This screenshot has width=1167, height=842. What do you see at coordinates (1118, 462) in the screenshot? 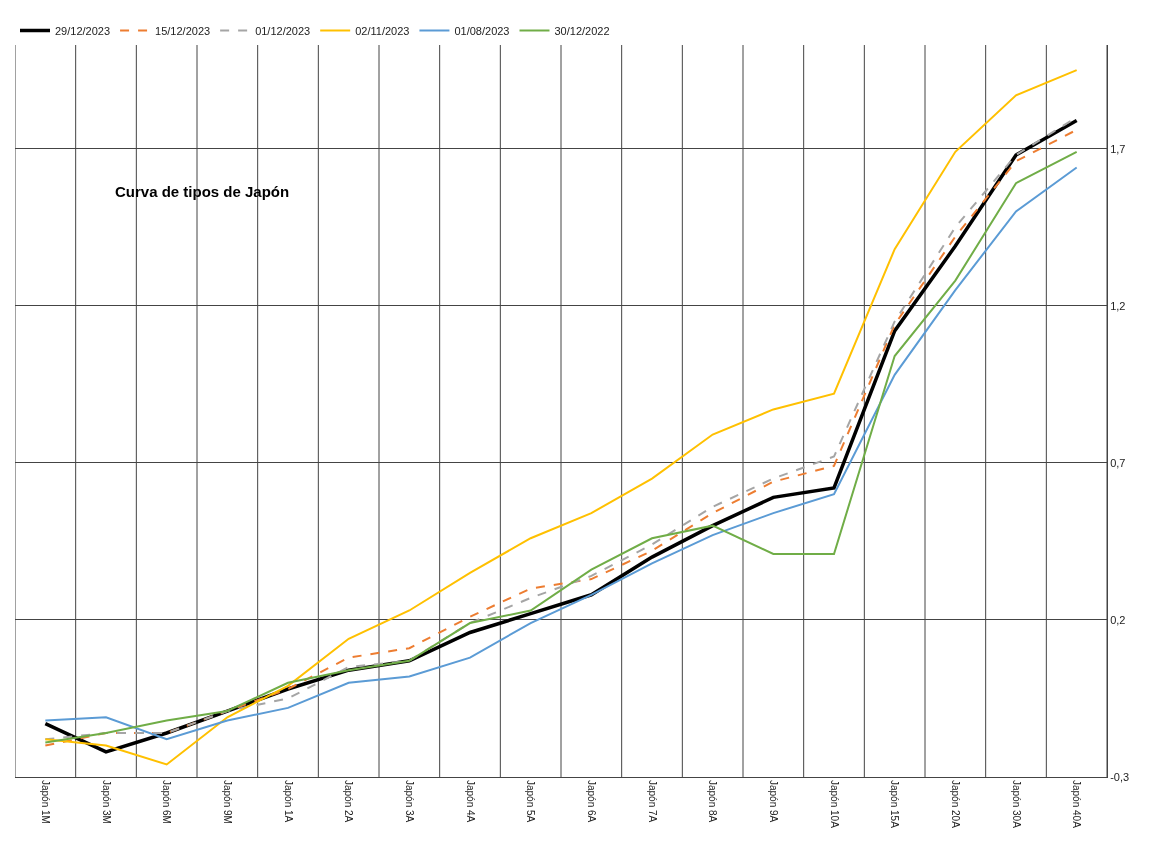
I see `y-tick-label: 0,7` at bounding box center [1118, 462].